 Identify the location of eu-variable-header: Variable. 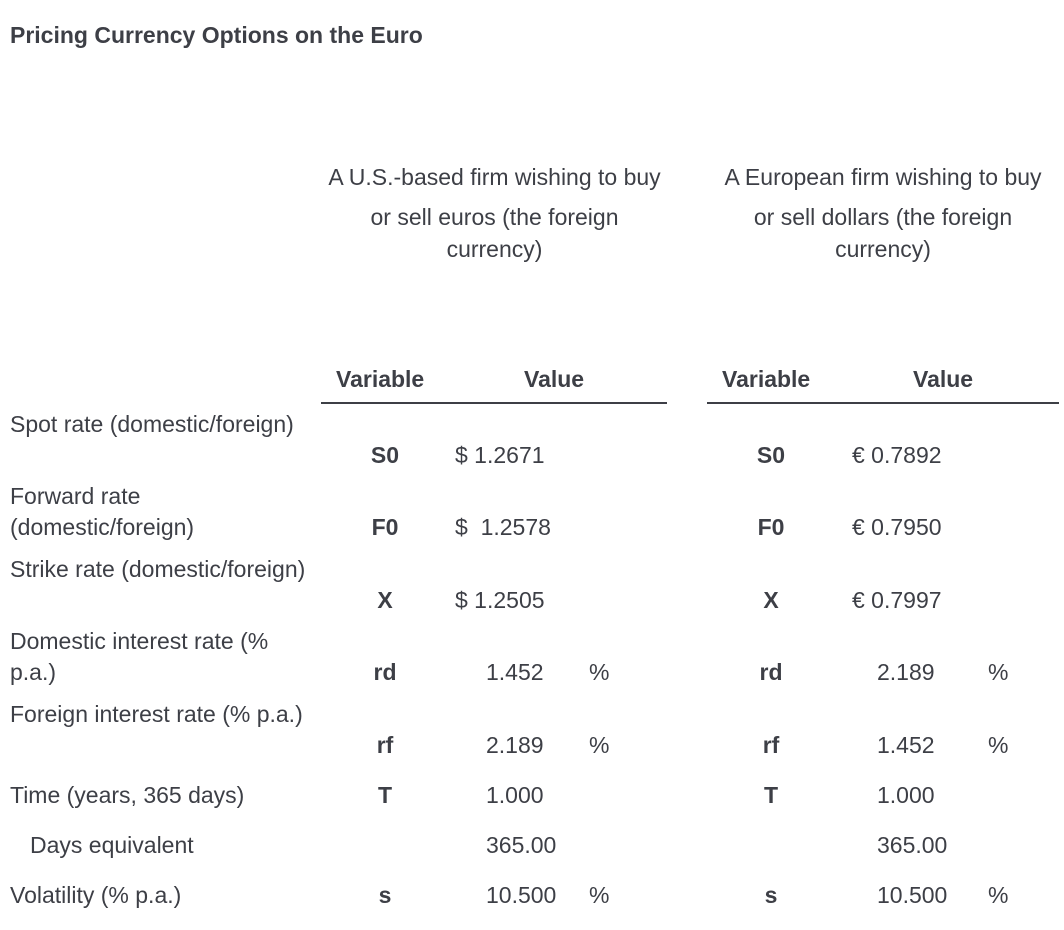
(766, 379).